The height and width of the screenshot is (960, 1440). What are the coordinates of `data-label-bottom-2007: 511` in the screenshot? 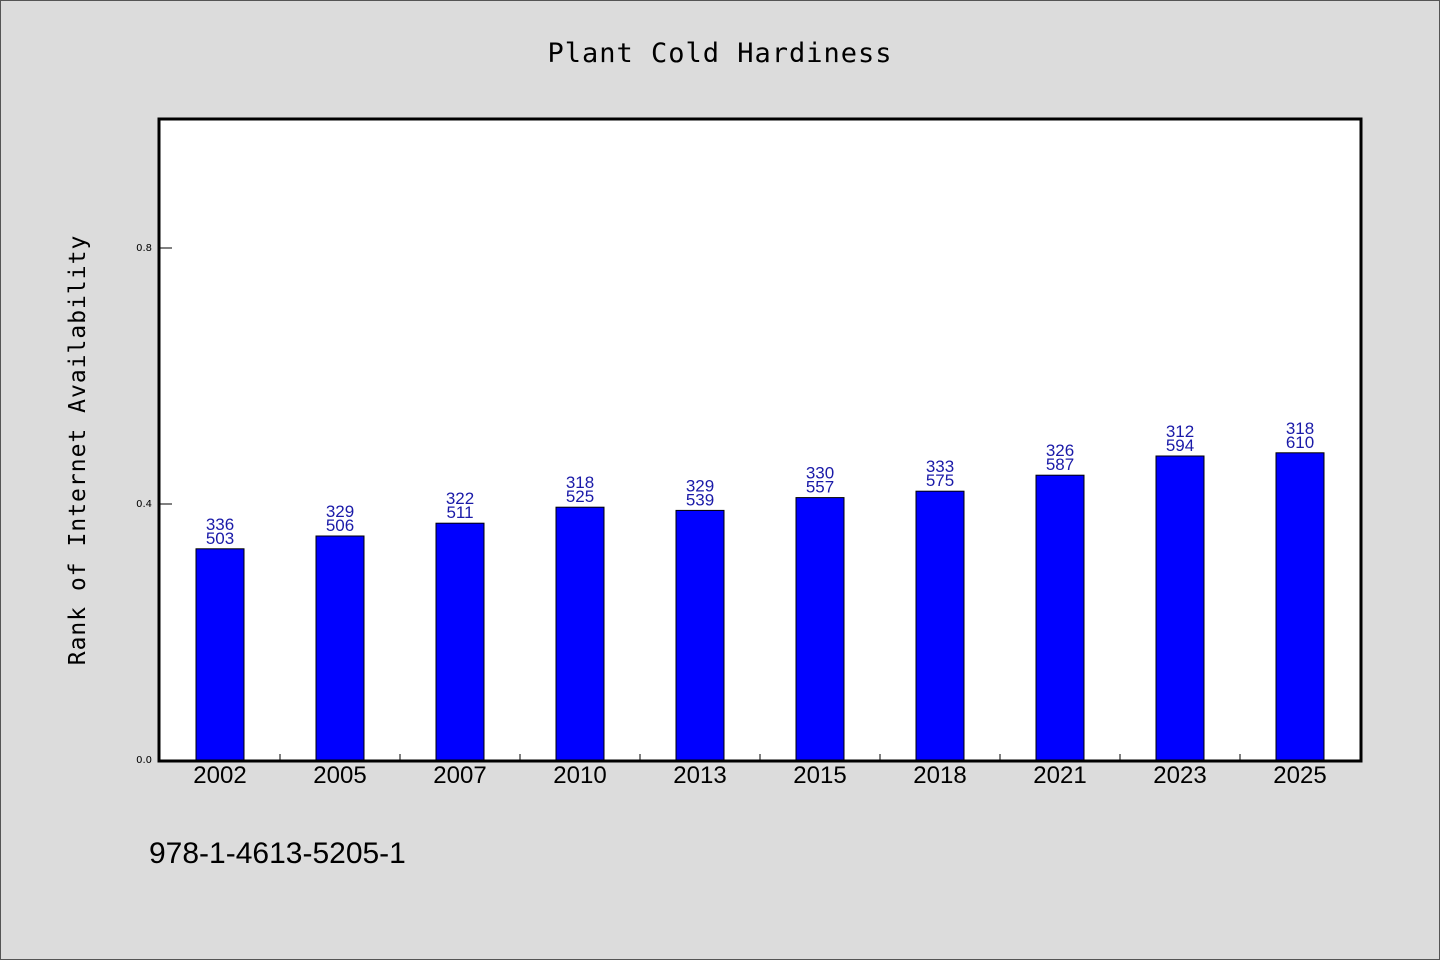 It's located at (459, 512).